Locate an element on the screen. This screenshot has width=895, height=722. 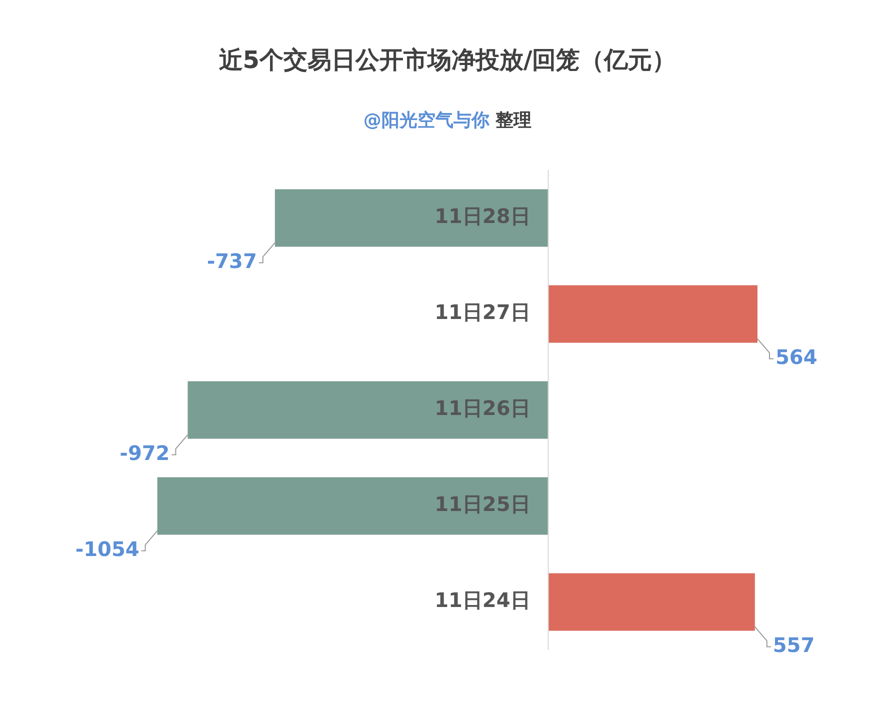
chart-subtitle: @阳光空气与你 整理 is located at coordinates (447, 120).